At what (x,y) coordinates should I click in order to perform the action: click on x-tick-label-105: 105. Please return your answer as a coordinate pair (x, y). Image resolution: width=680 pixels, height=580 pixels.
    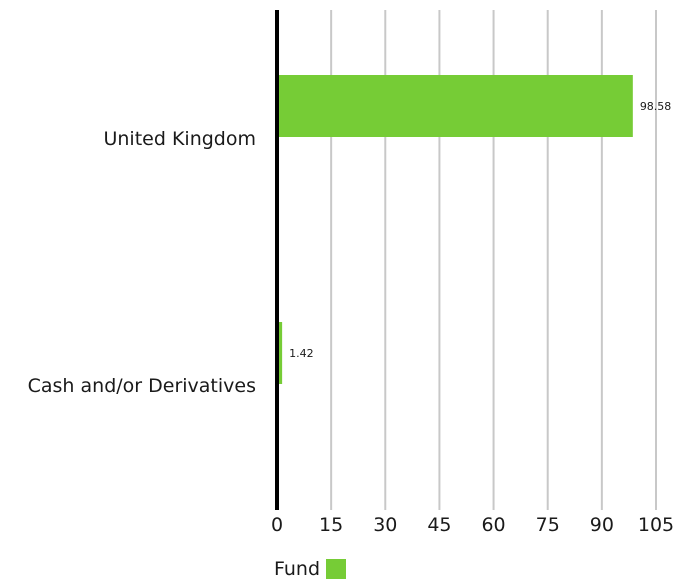
    Looking at the image, I should click on (656, 525).